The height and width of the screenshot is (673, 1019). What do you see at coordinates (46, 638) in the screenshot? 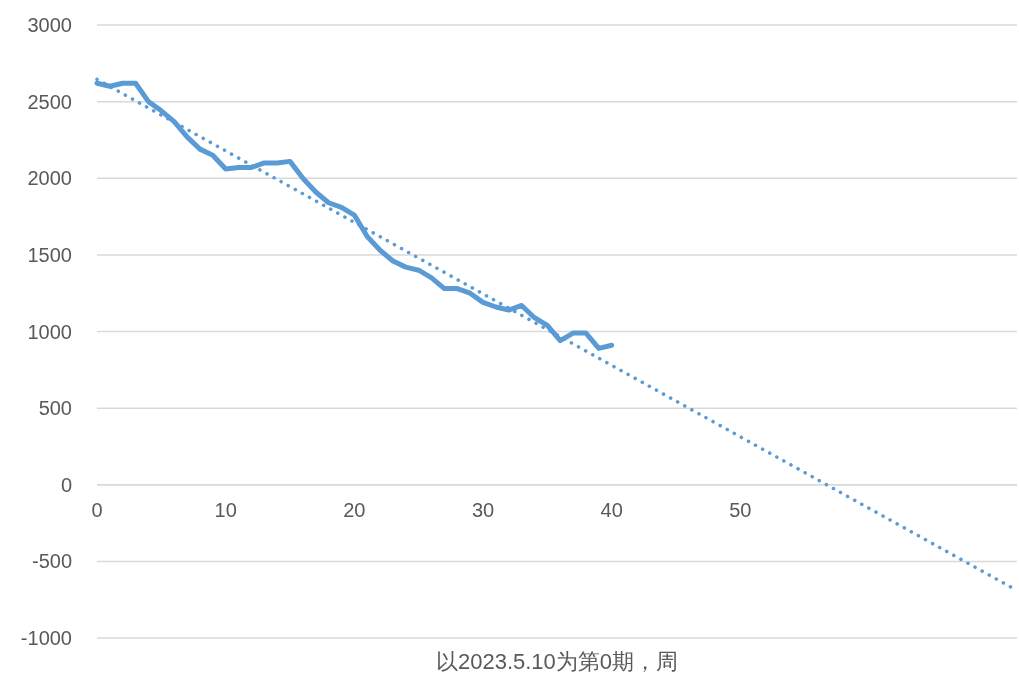
I see `y-tick-label: -1000` at bounding box center [46, 638].